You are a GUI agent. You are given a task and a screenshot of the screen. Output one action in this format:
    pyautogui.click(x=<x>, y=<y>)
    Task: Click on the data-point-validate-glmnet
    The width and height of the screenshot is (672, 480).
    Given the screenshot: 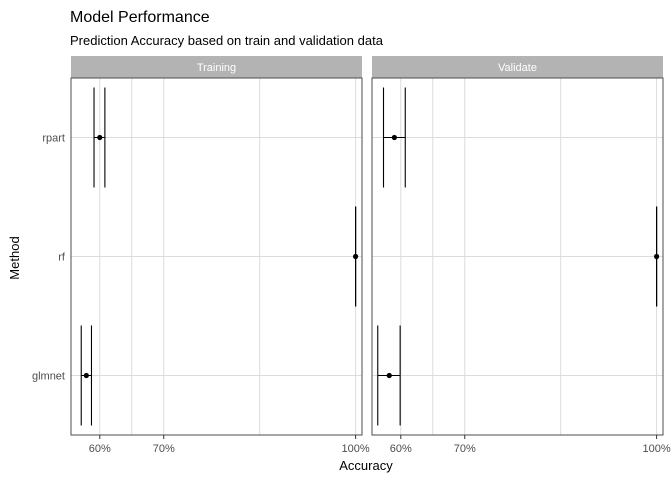 What is the action you would take?
    pyautogui.click(x=389, y=375)
    